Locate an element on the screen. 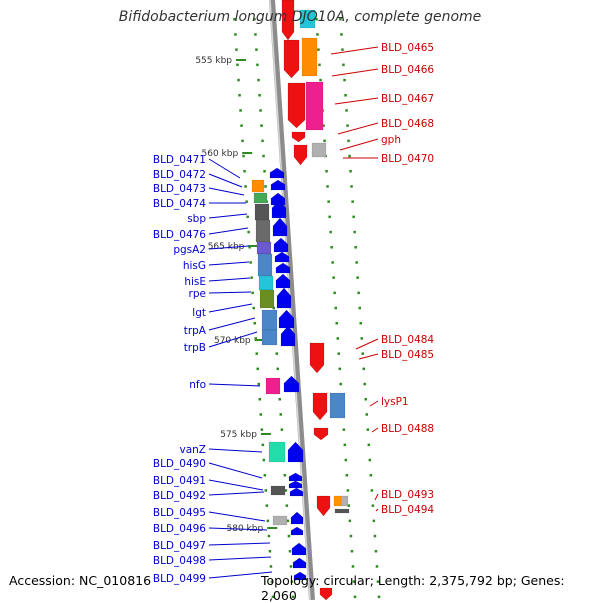 The image size is (600, 603). gene-label-right: gph is located at coordinates (391, 140).